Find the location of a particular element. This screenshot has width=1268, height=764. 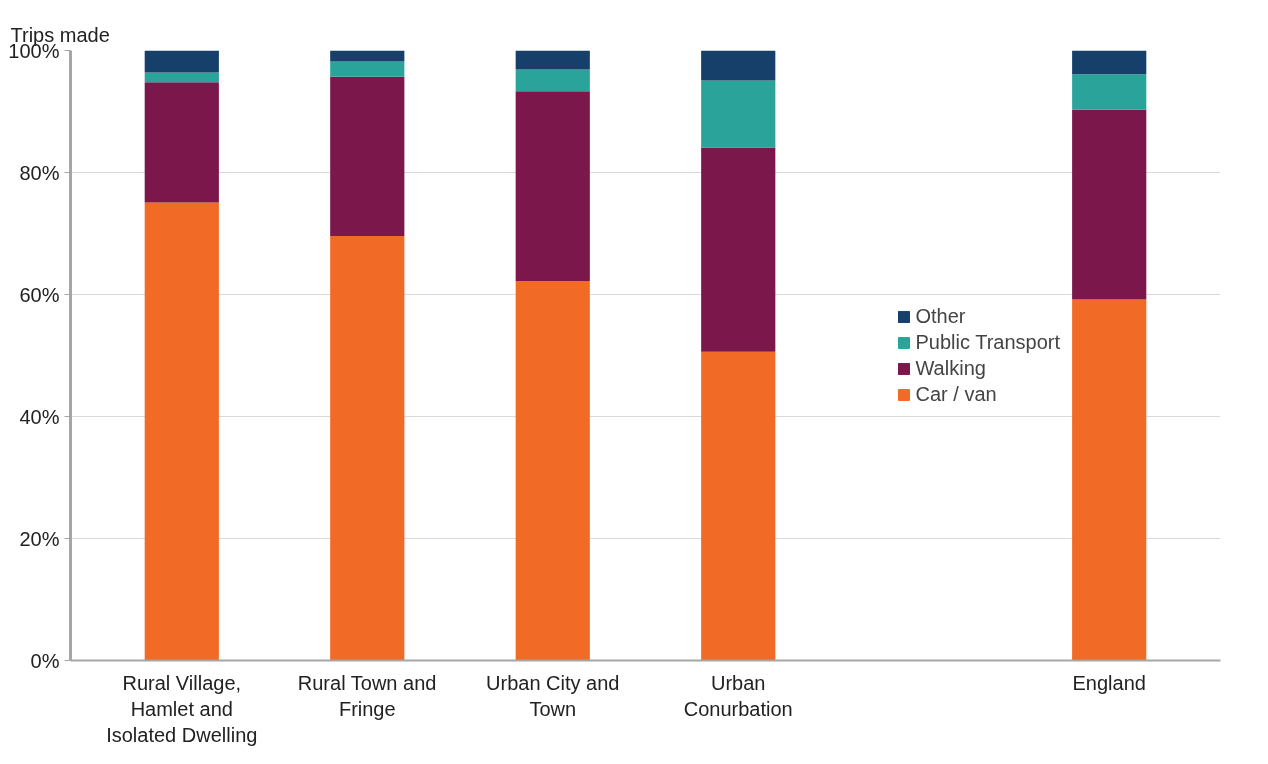

x-tick-label: Urban Conurbation is located at coordinates (738, 695).